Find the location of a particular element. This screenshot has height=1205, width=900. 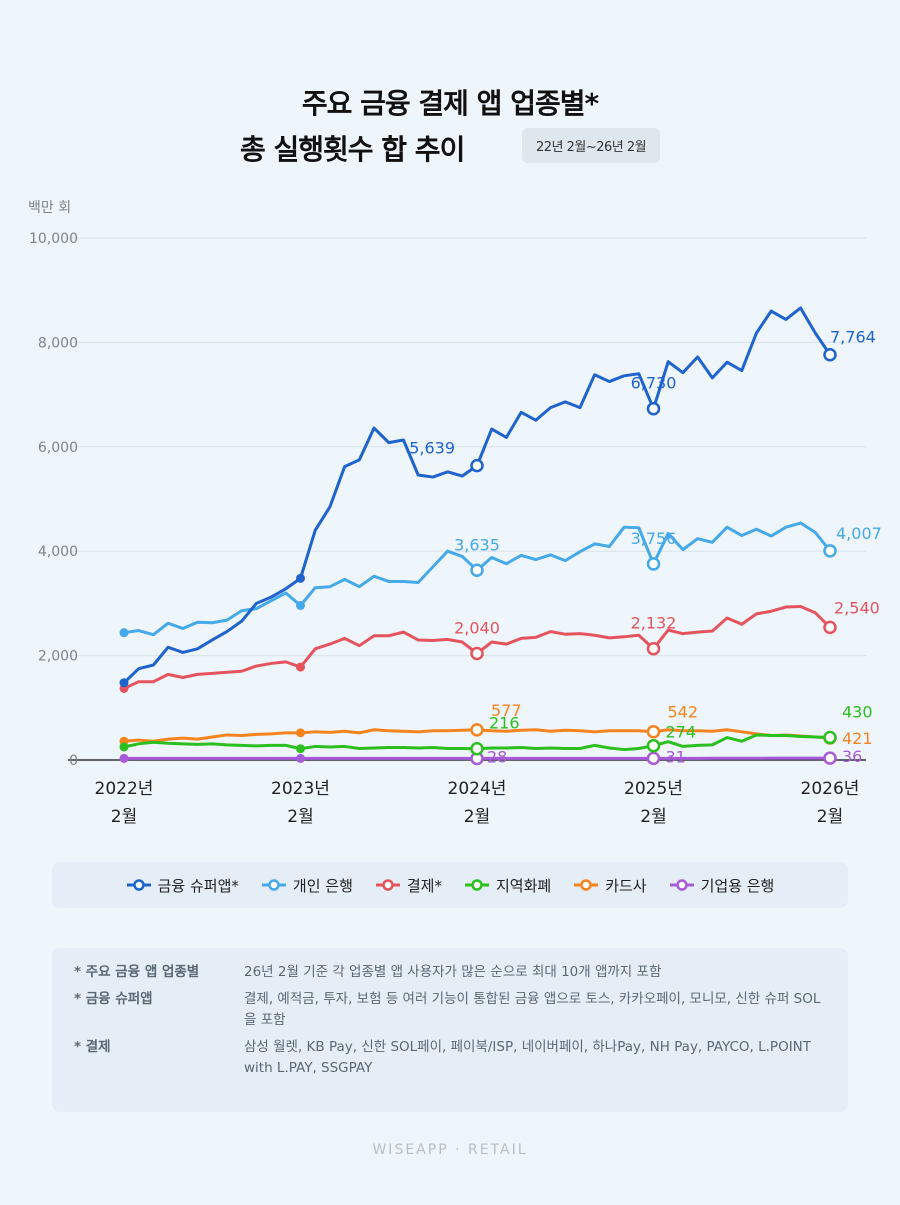

page-title-line2: 총 실행횟수 합 추이 is located at coordinates (352, 149).